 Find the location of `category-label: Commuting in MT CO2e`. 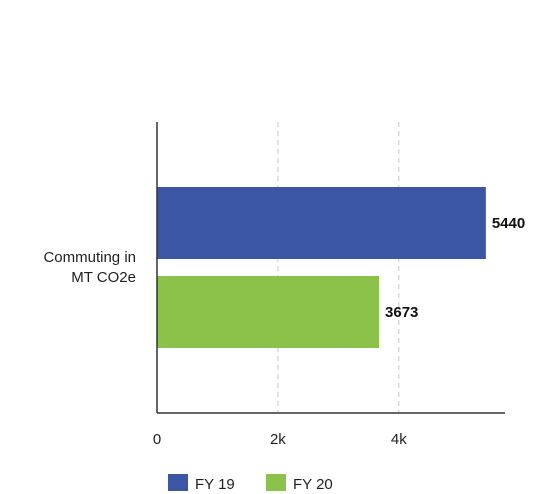

category-label: Commuting in MT CO2e is located at coordinates (89, 267).